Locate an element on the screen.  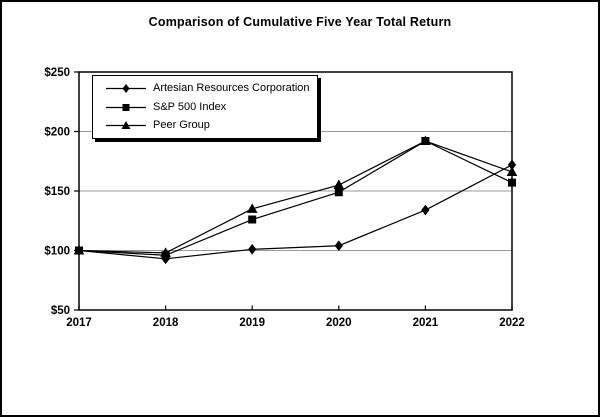
legend-label: Artesian Resources Corporation is located at coordinates (231, 88).